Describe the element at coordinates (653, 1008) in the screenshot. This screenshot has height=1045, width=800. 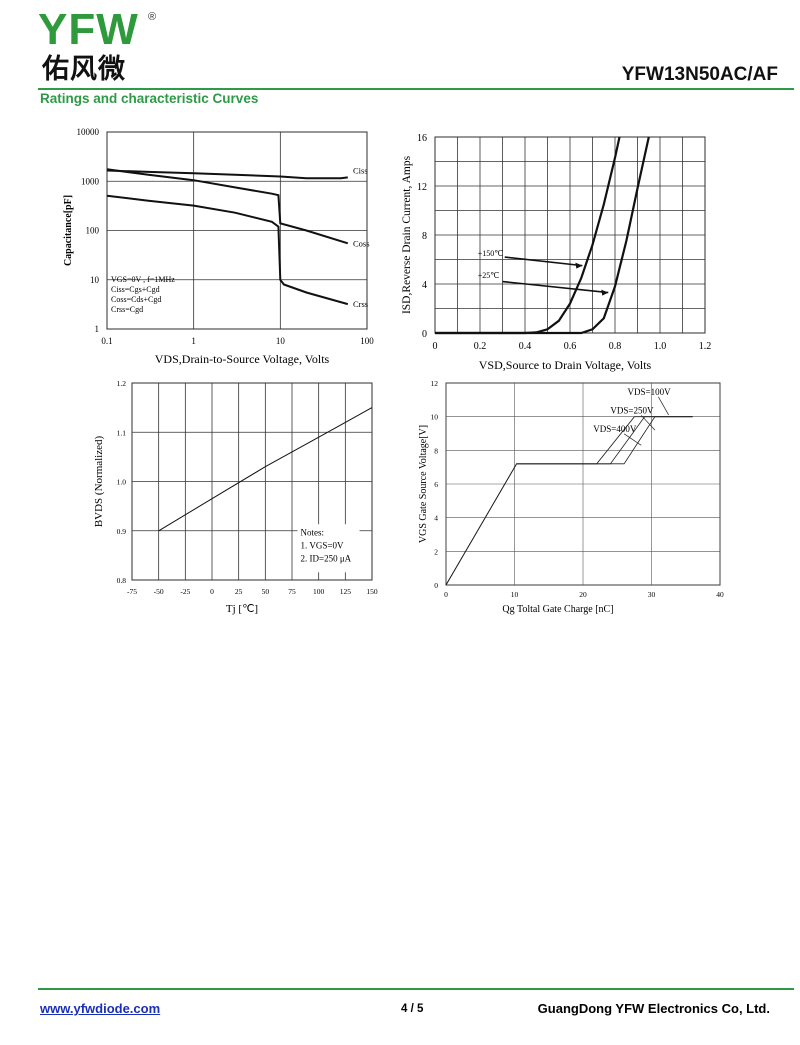
I see `company-name: GuangDong YFW Electronics Co, Ltd.` at that location.